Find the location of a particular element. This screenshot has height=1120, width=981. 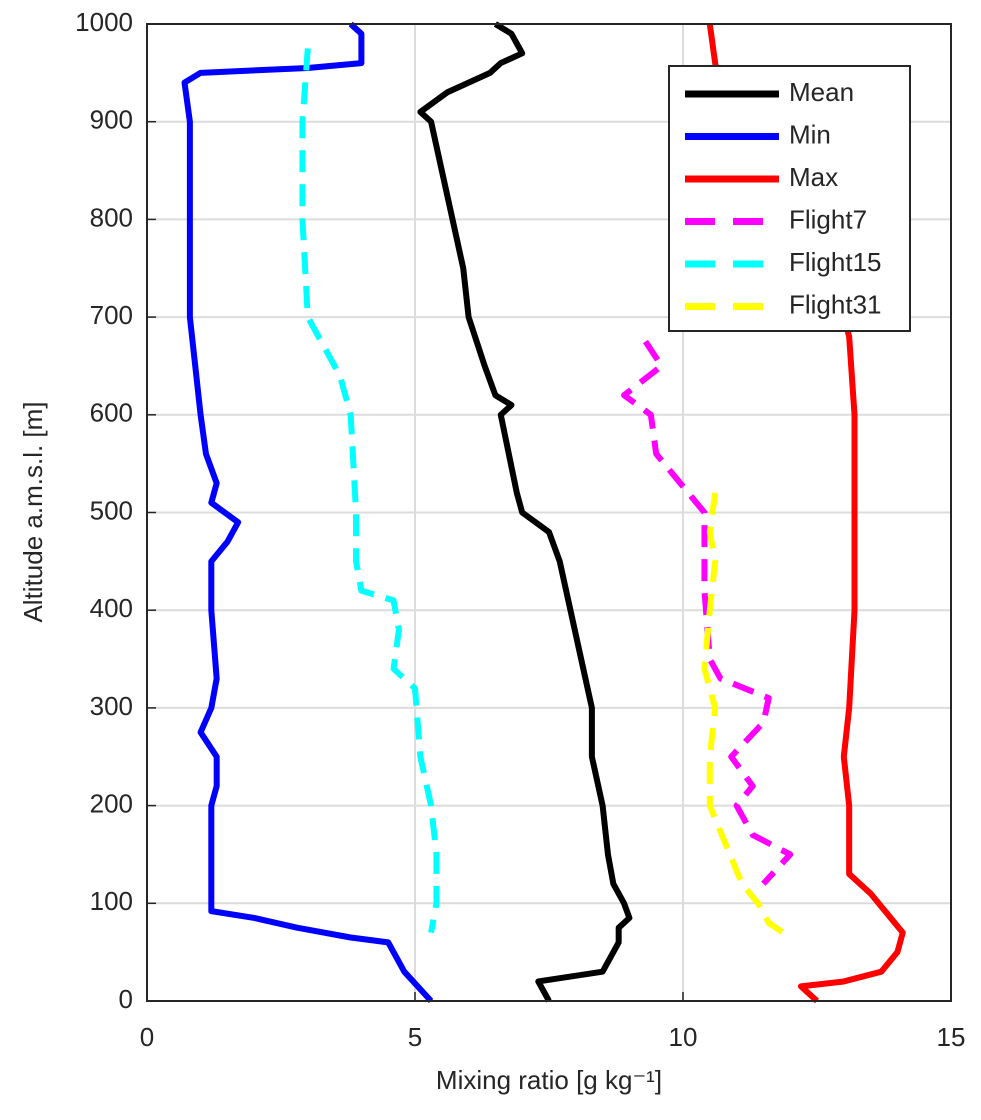

legend-label: Max is located at coordinates (813, 177).